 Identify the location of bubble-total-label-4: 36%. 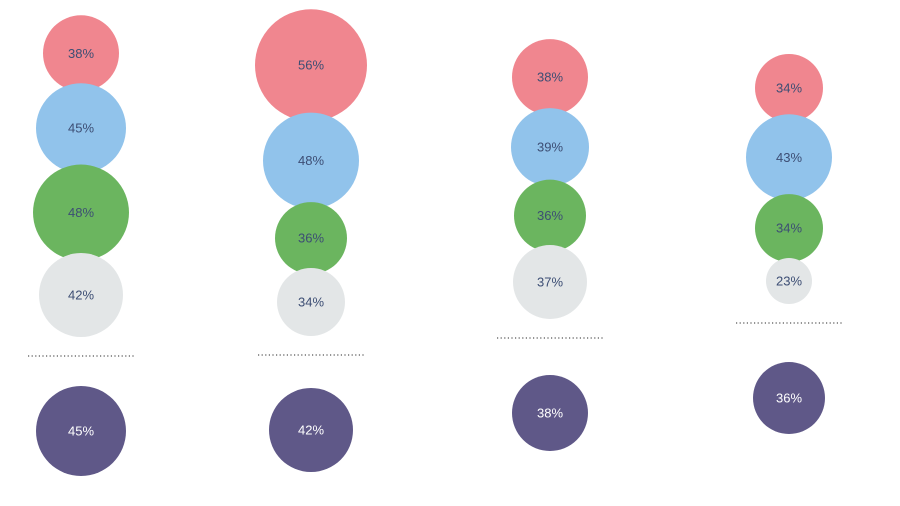
(789, 398).